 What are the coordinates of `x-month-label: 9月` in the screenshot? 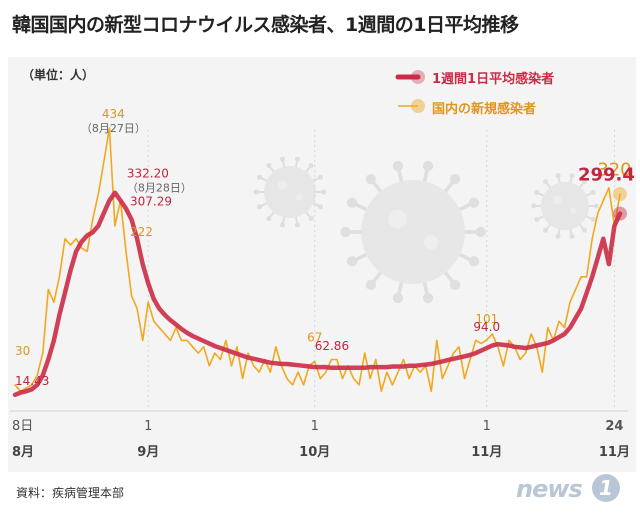 It's located at (148, 452).